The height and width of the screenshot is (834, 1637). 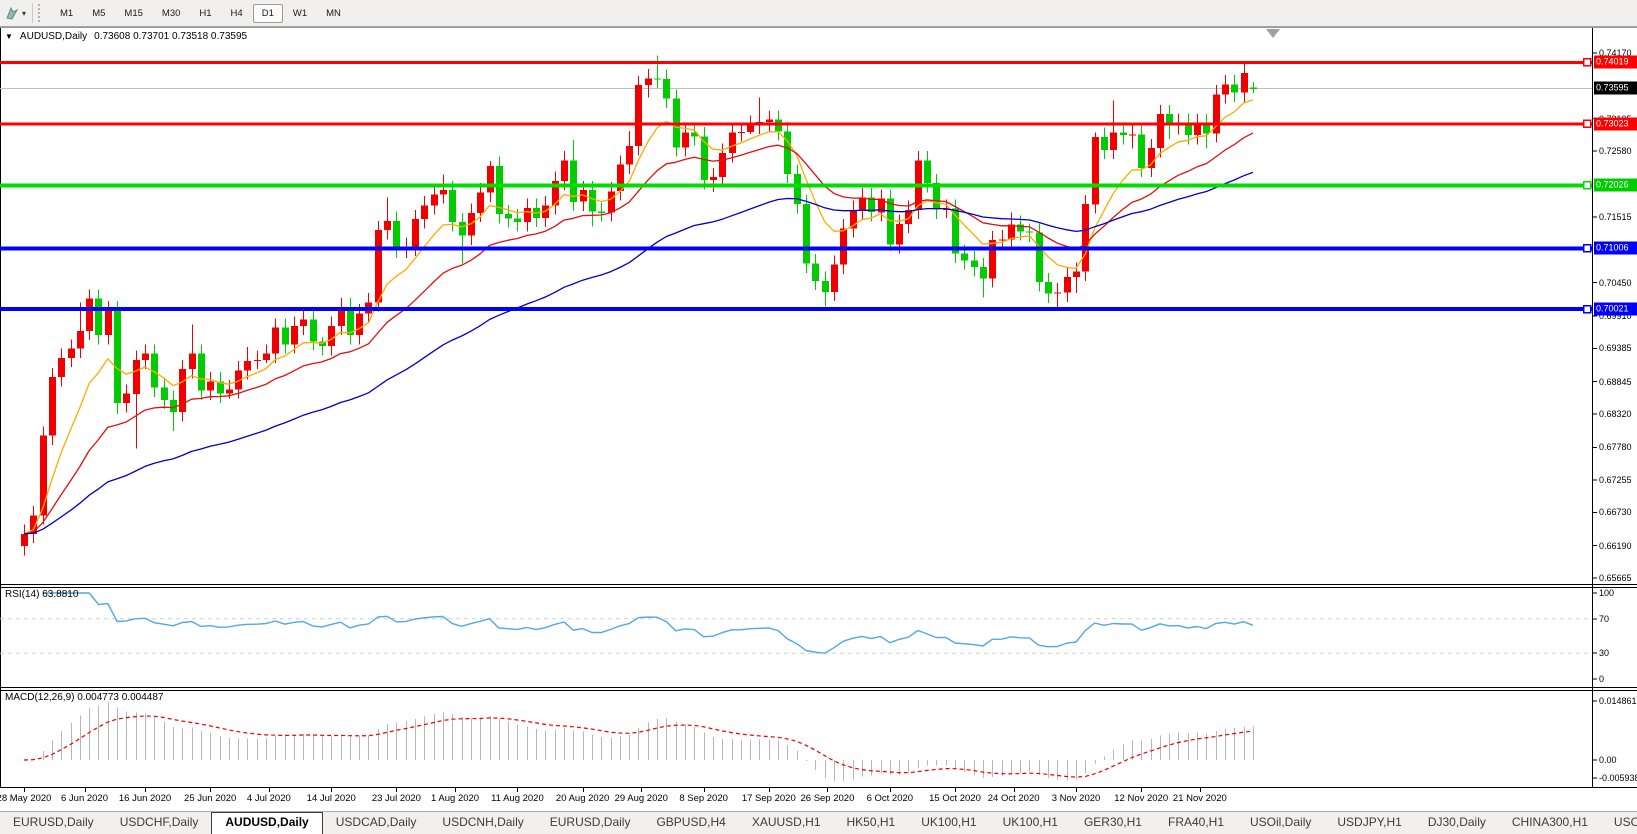 I want to click on date-axis-label: 28 May 2020, so click(x=26, y=798).